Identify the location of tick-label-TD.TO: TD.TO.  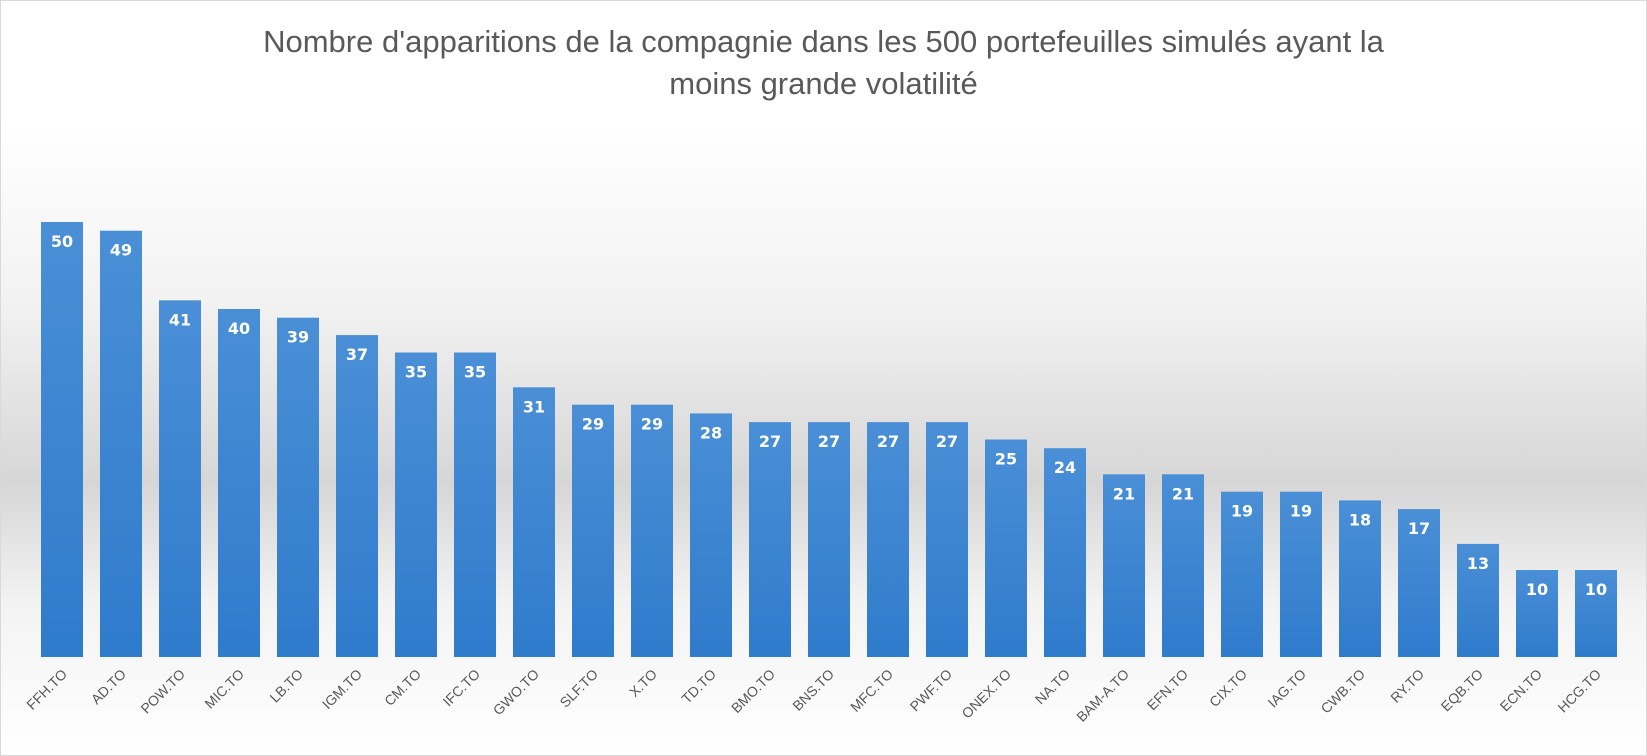
(698, 686).